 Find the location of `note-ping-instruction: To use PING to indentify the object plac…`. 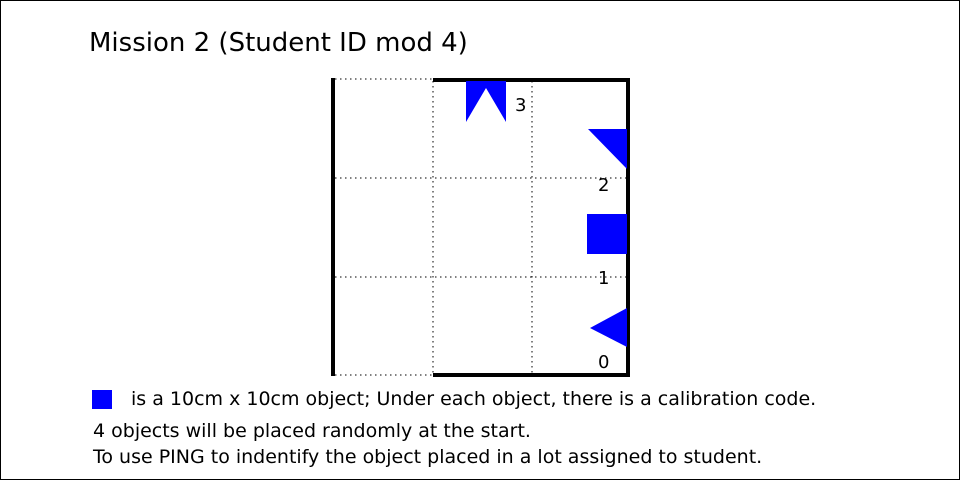

note-ping-instruction: To use PING to indentify the object plac… is located at coordinates (428, 457).